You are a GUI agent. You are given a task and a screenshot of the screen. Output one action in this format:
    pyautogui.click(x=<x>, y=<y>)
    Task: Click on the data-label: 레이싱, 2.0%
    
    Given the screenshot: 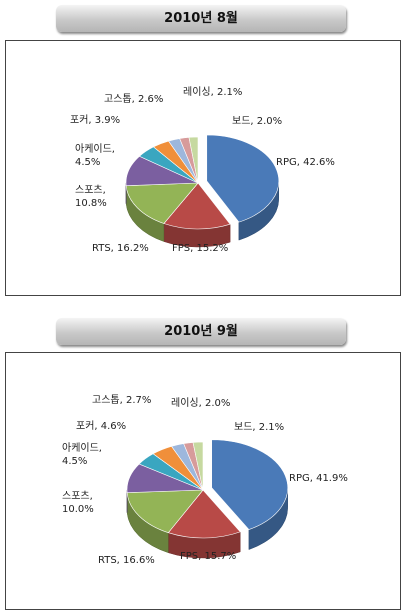 What is the action you would take?
    pyautogui.click(x=201, y=403)
    